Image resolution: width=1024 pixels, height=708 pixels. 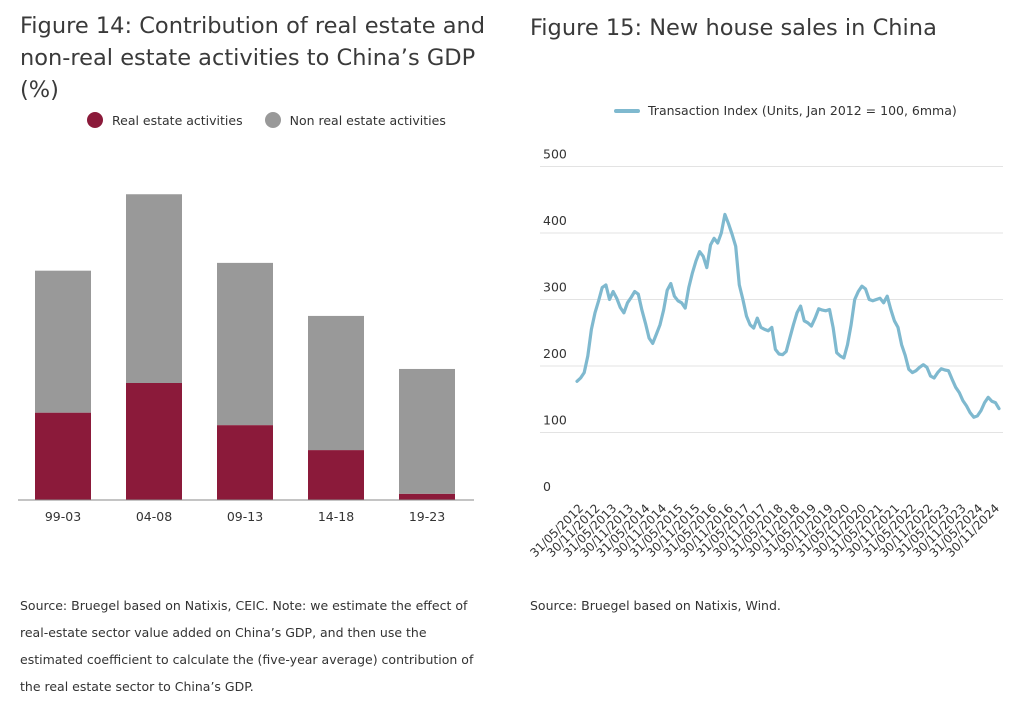 I want to click on series-line-transaction-index, so click(x=788, y=315).